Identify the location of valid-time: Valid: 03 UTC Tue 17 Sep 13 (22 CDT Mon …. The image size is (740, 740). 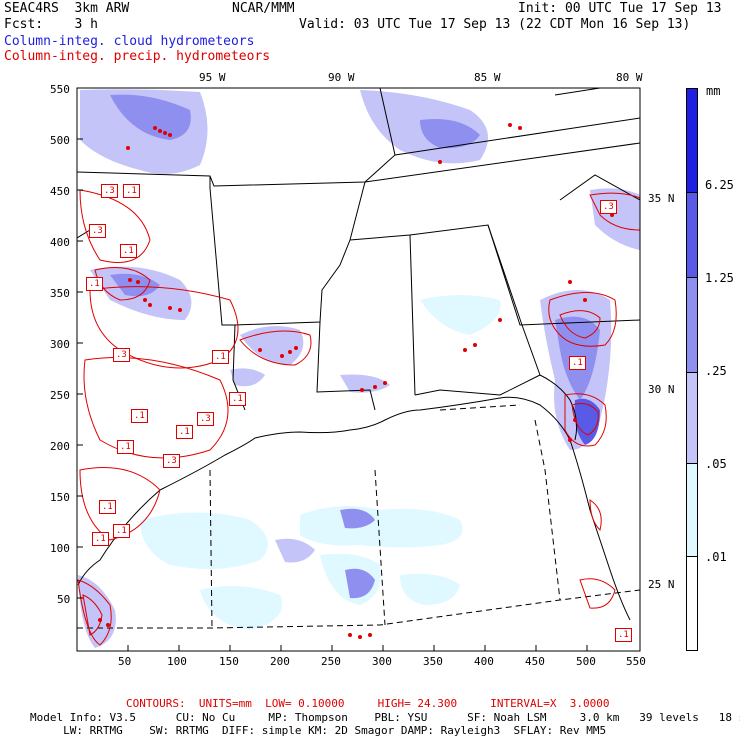
(495, 24).